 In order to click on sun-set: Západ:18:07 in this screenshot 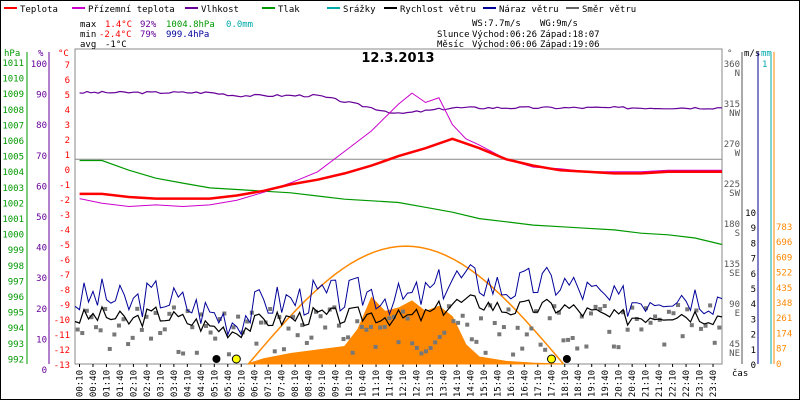, I will do `click(570, 35)`.